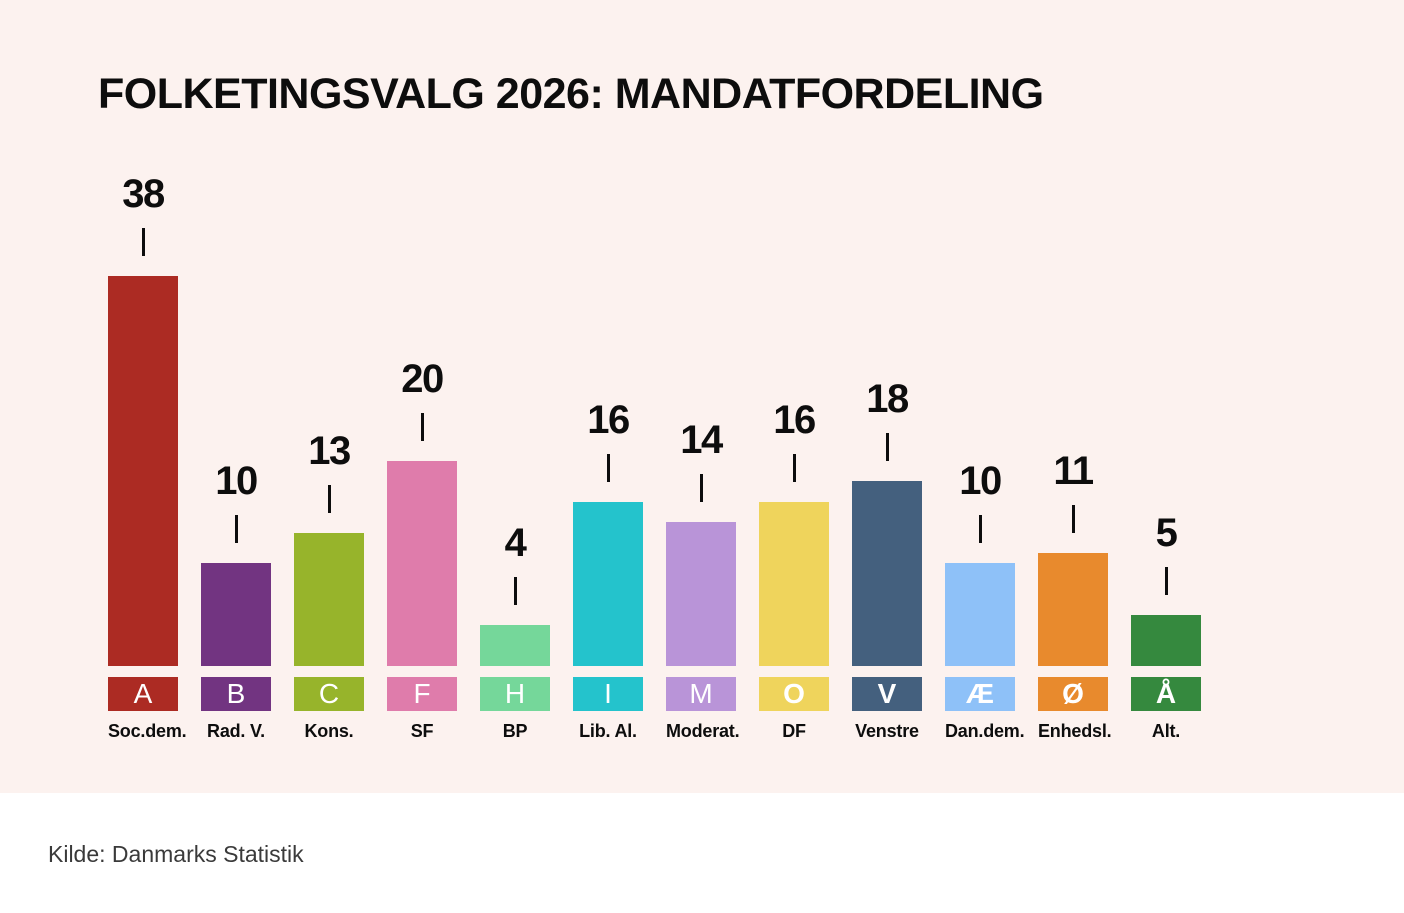 The height and width of the screenshot is (913, 1404). What do you see at coordinates (422, 731) in the screenshot?
I see `party-name-label: SF` at bounding box center [422, 731].